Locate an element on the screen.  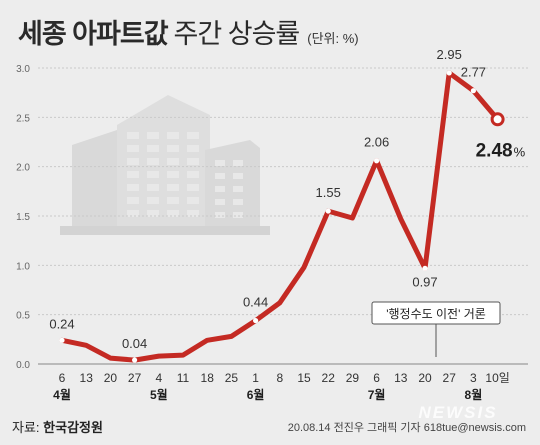
x-tick-label: 3 is located at coordinates (473, 378).